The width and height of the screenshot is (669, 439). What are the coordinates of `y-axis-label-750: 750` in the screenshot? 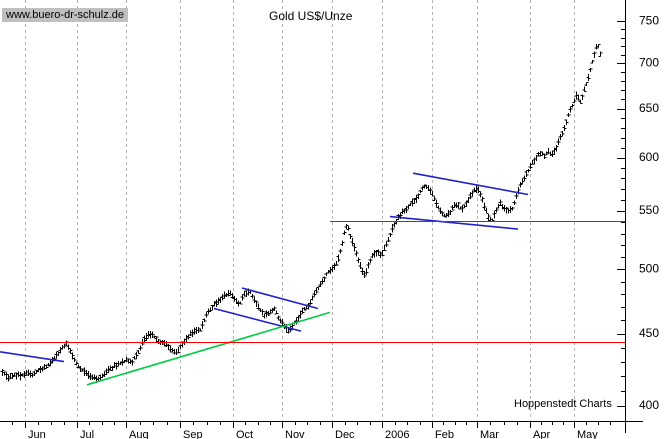 It's located at (649, 20).